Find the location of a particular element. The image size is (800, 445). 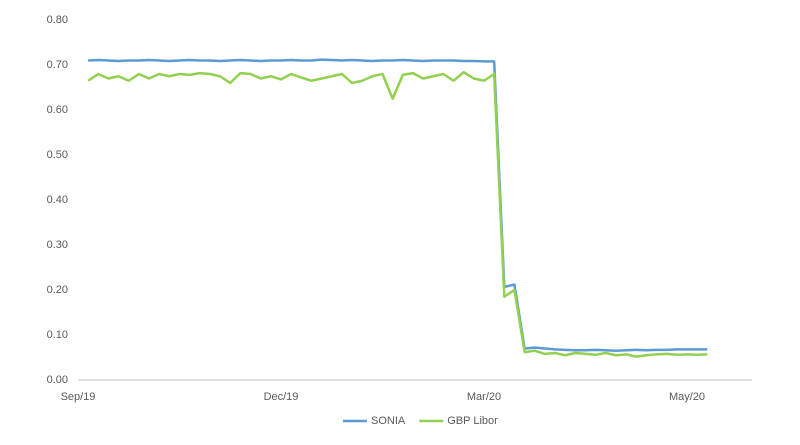

y-tick-label: 0.50 is located at coordinates (57, 155).